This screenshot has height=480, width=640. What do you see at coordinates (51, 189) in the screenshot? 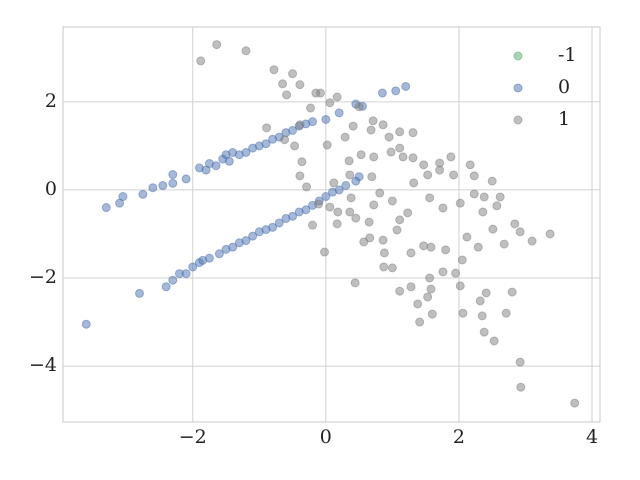
I see `y-tick-label: 0` at bounding box center [51, 189].